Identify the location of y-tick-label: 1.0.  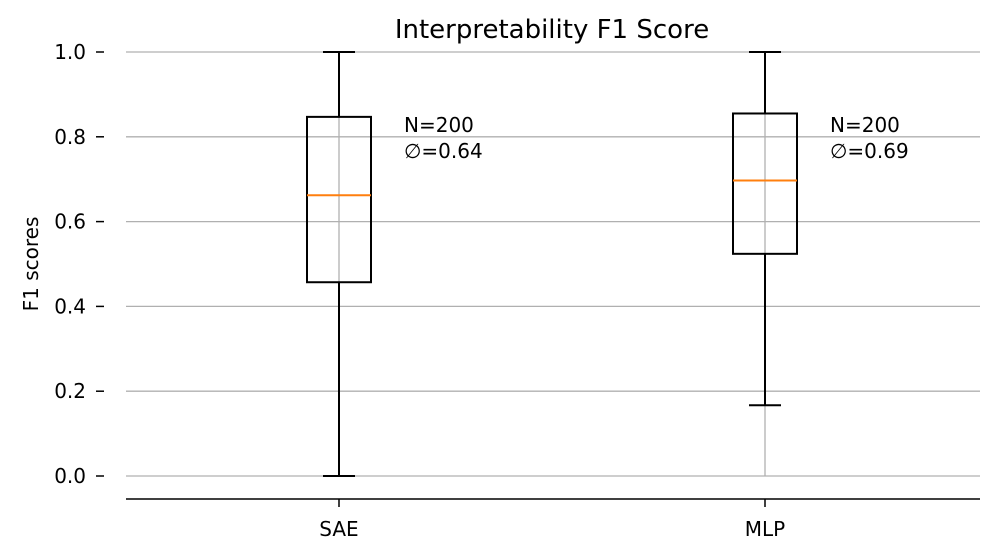
(70, 52).